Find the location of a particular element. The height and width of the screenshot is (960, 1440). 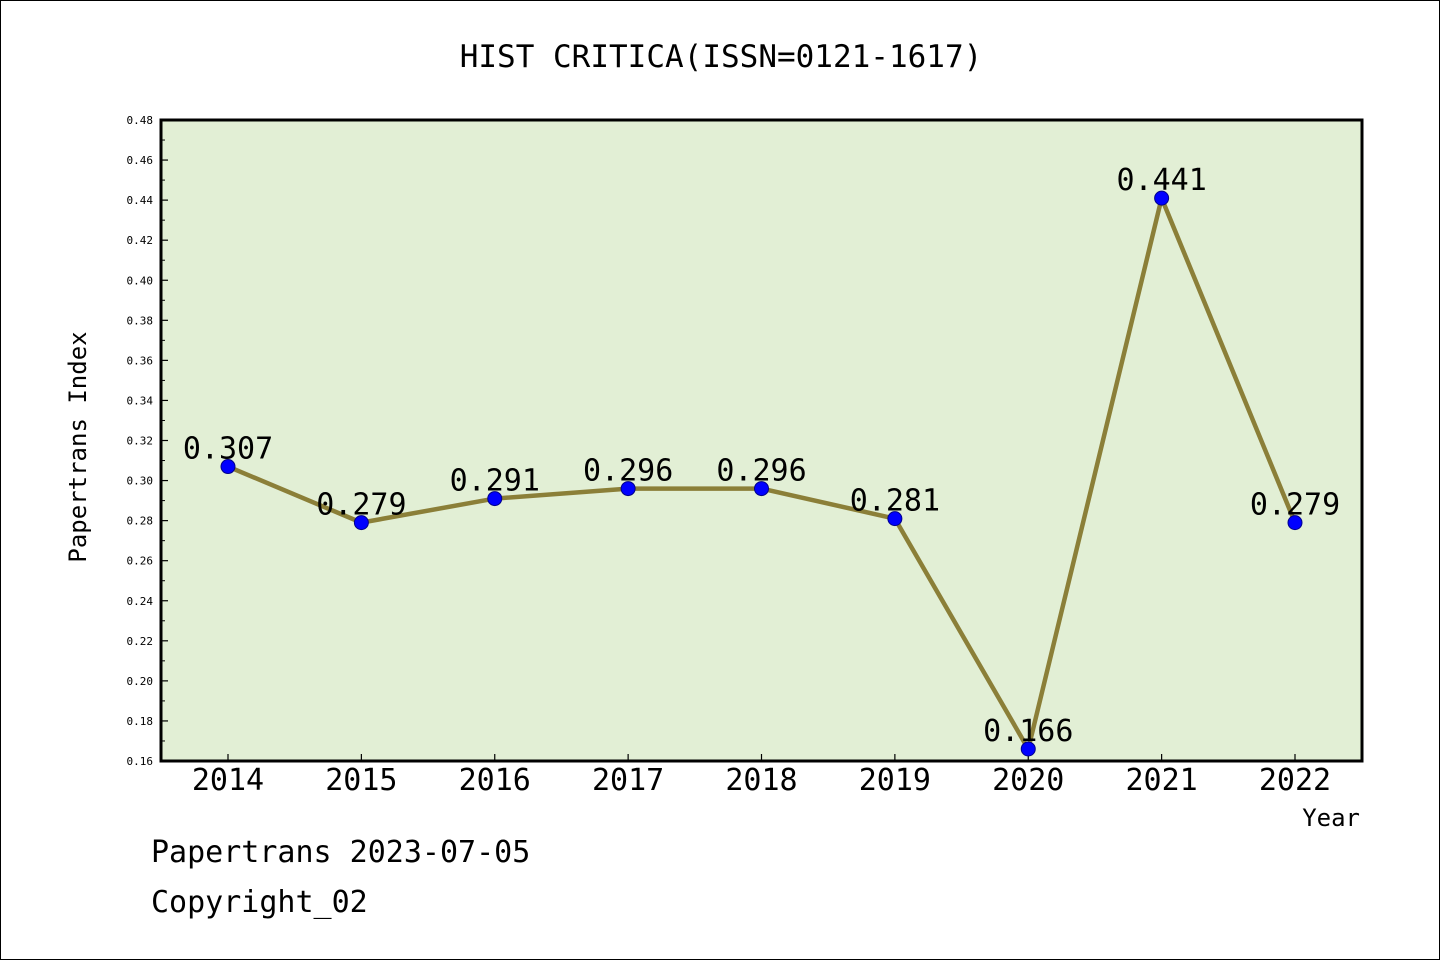

y-tick-label: 0.36 is located at coordinates (140, 360).